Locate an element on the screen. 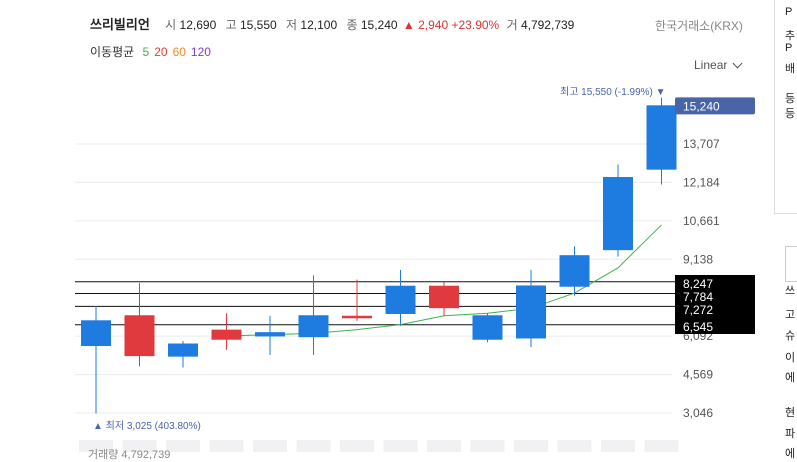 The width and height of the screenshot is (797, 462). ma-period-120: 120 is located at coordinates (200, 52).